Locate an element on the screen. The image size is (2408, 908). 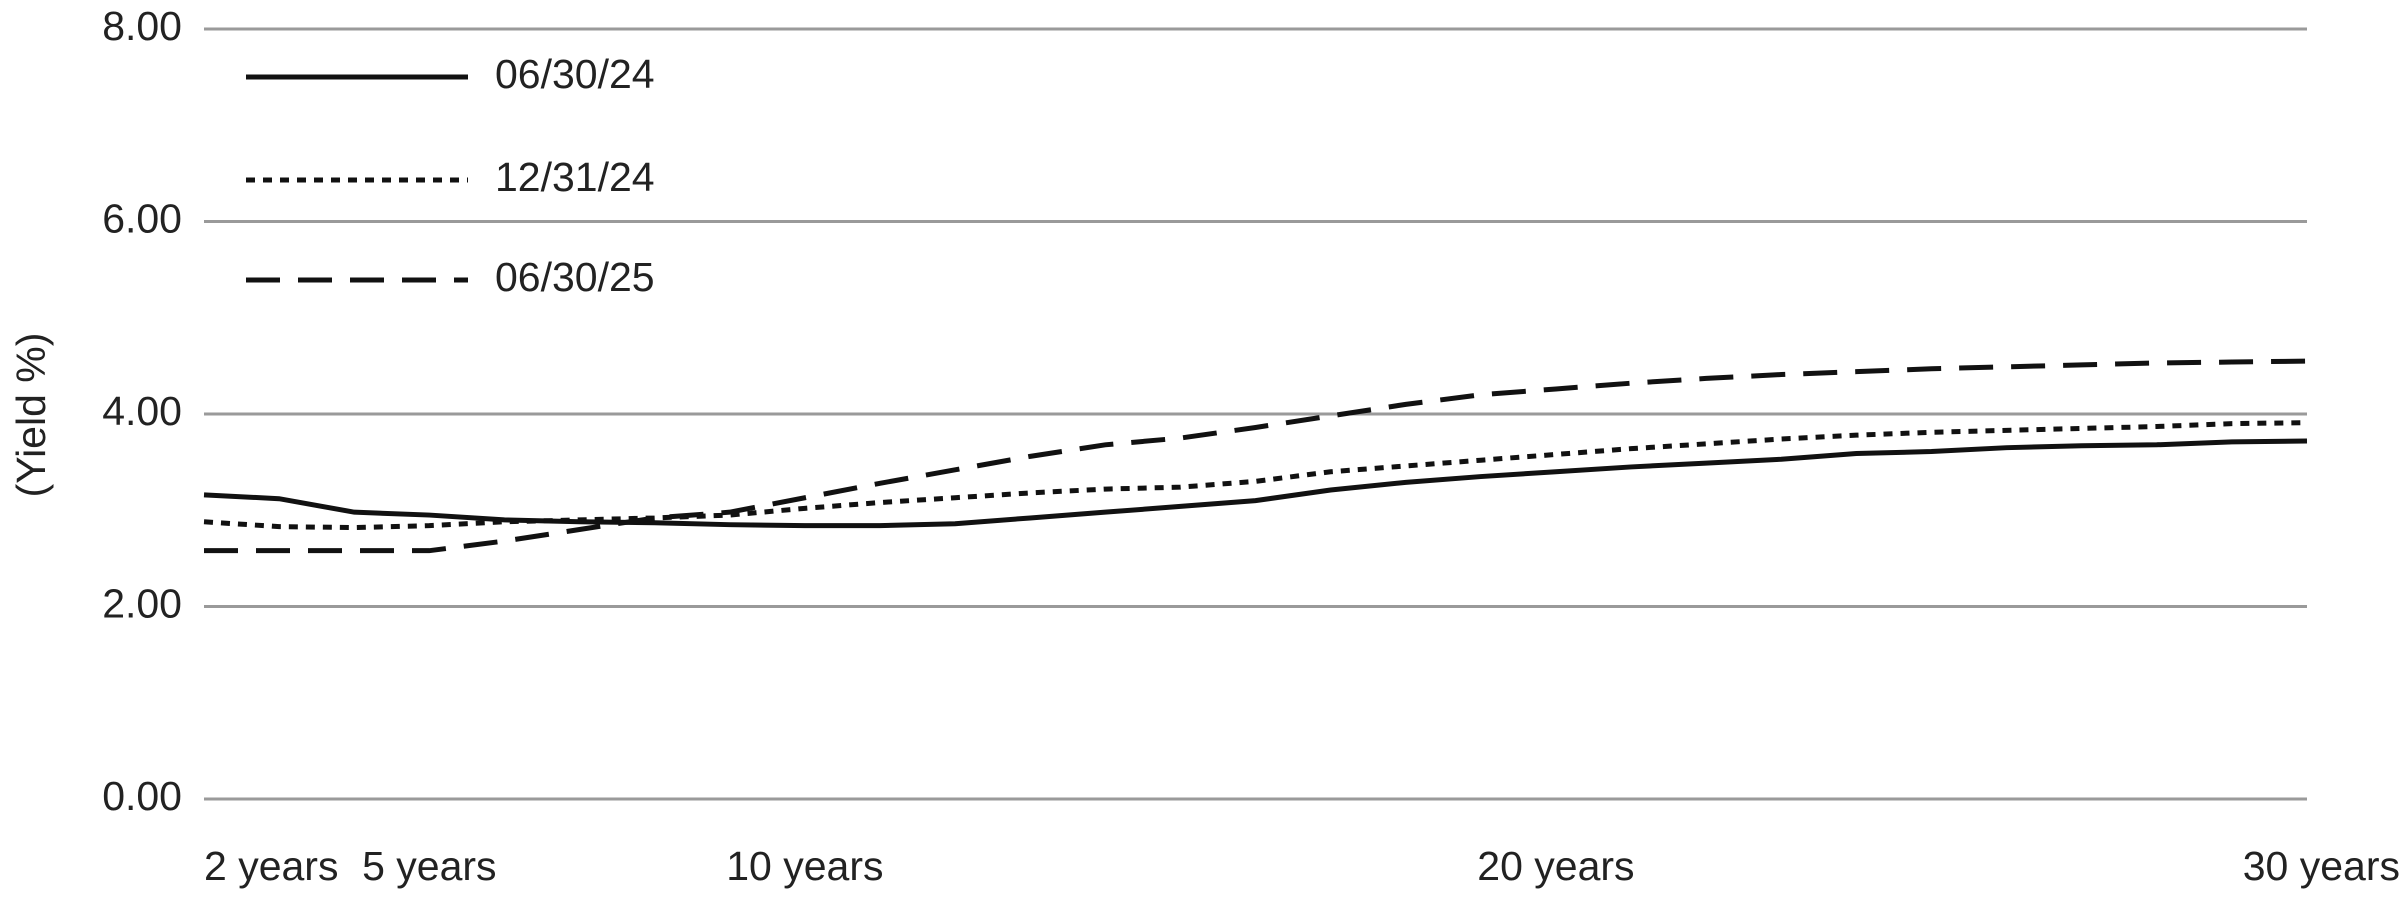
x-tick-label: 30 years is located at coordinates (2321, 866).